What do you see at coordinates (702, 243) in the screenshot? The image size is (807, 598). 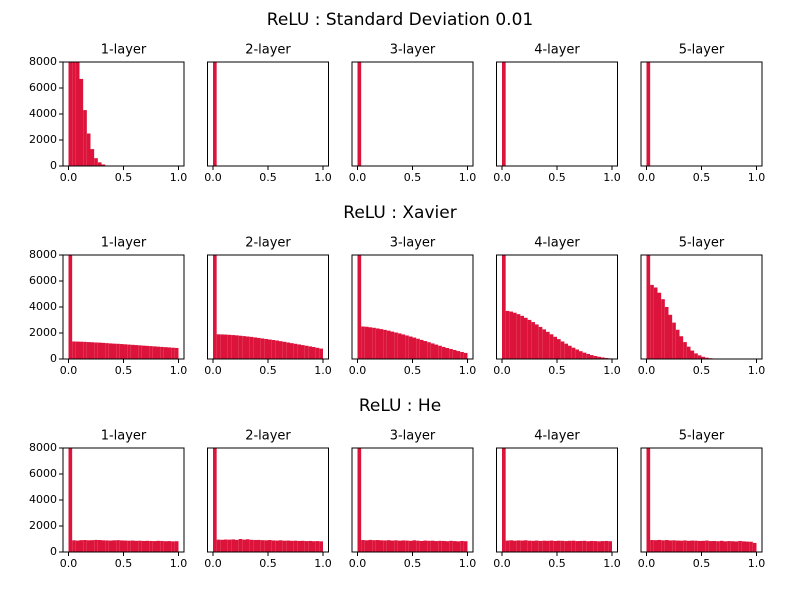 I see `subplot-title: 5-layer` at bounding box center [702, 243].